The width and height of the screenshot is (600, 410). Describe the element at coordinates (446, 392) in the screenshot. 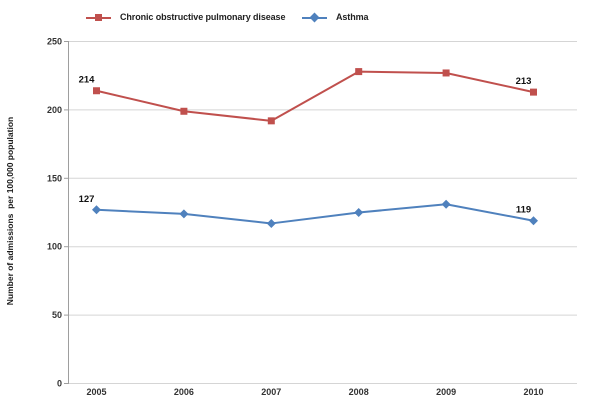

I see `x-tick-label: 2009` at that location.